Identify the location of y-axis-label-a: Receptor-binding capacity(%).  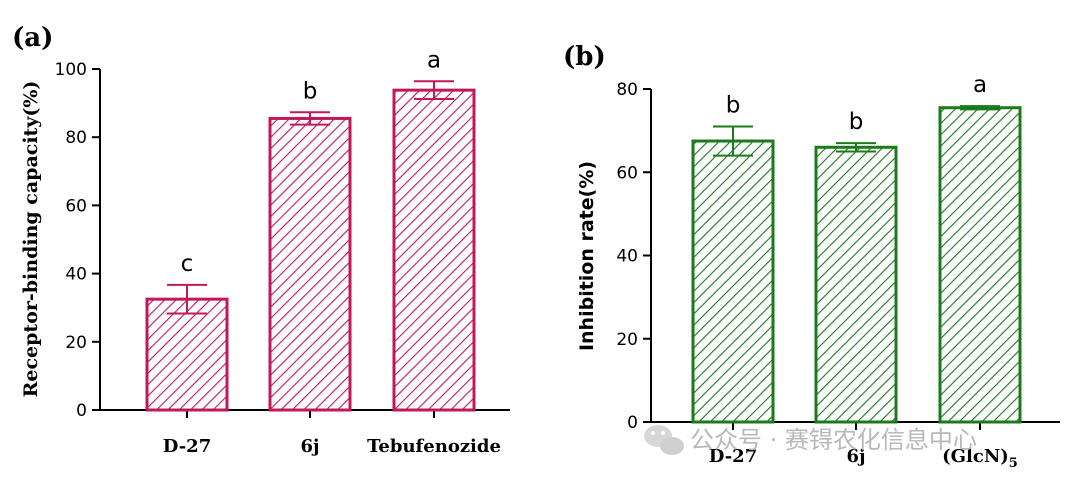
(31, 239).